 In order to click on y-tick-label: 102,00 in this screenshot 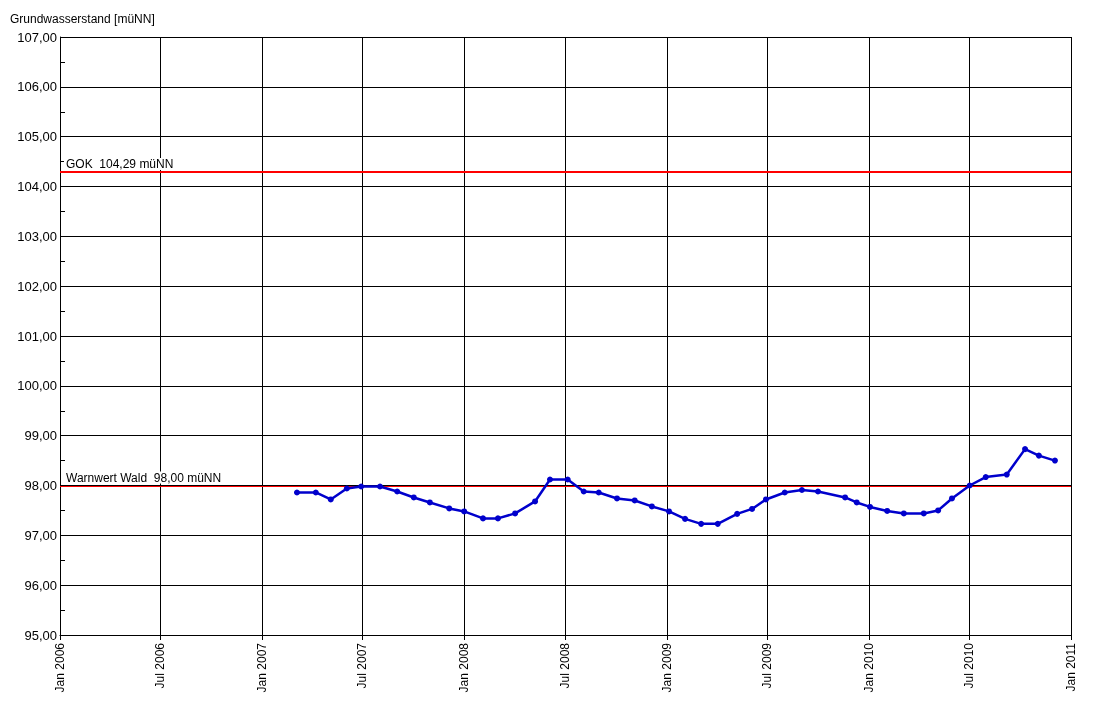, I will do `click(37, 286)`.